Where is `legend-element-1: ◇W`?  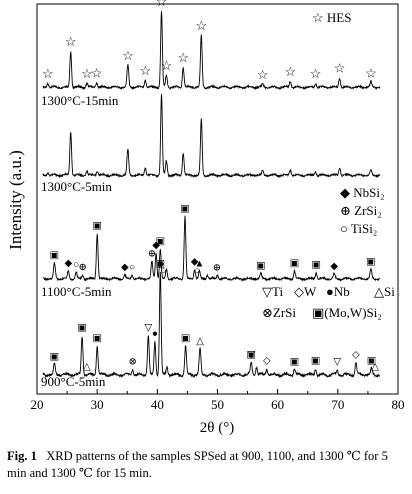
legend-element-1: ◇W is located at coordinates (305, 291).